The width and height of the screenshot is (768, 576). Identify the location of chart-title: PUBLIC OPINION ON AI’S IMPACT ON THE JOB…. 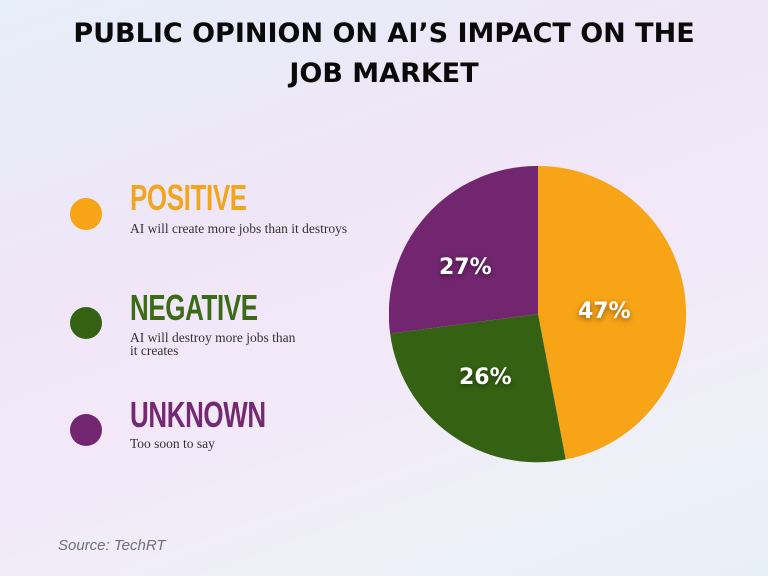
(384, 54).